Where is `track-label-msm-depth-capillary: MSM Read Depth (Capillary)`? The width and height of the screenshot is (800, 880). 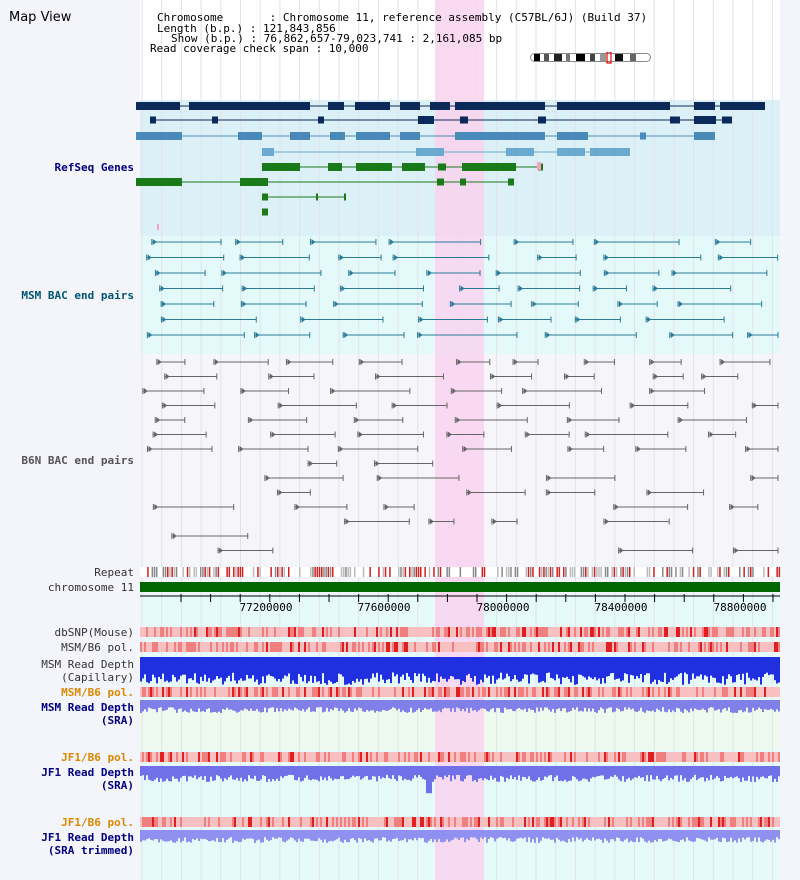 track-label-msm-depth-capillary: MSM Read Depth (Capillary) is located at coordinates (87, 671).